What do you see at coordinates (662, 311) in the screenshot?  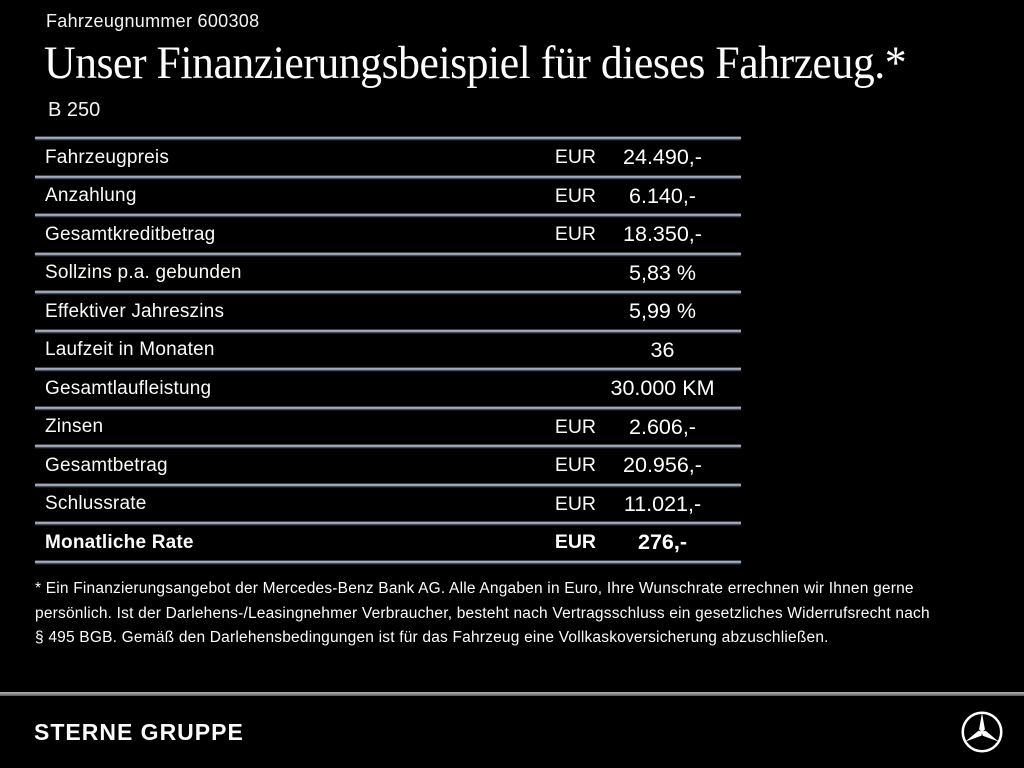 I see `row-value: 5,99 %` at bounding box center [662, 311].